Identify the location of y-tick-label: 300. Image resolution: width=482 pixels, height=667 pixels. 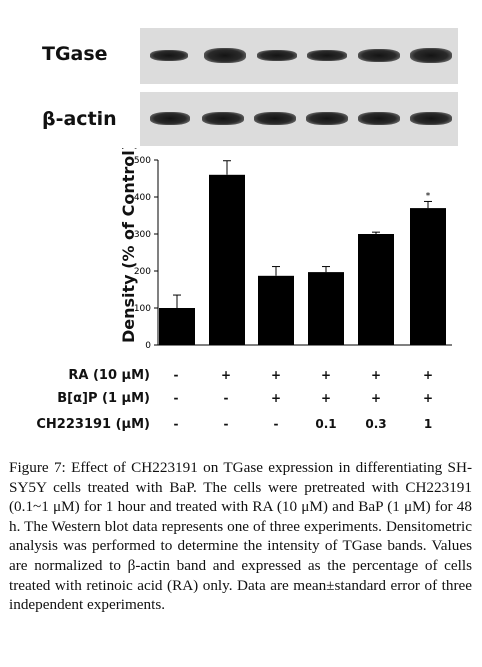
(142, 235).